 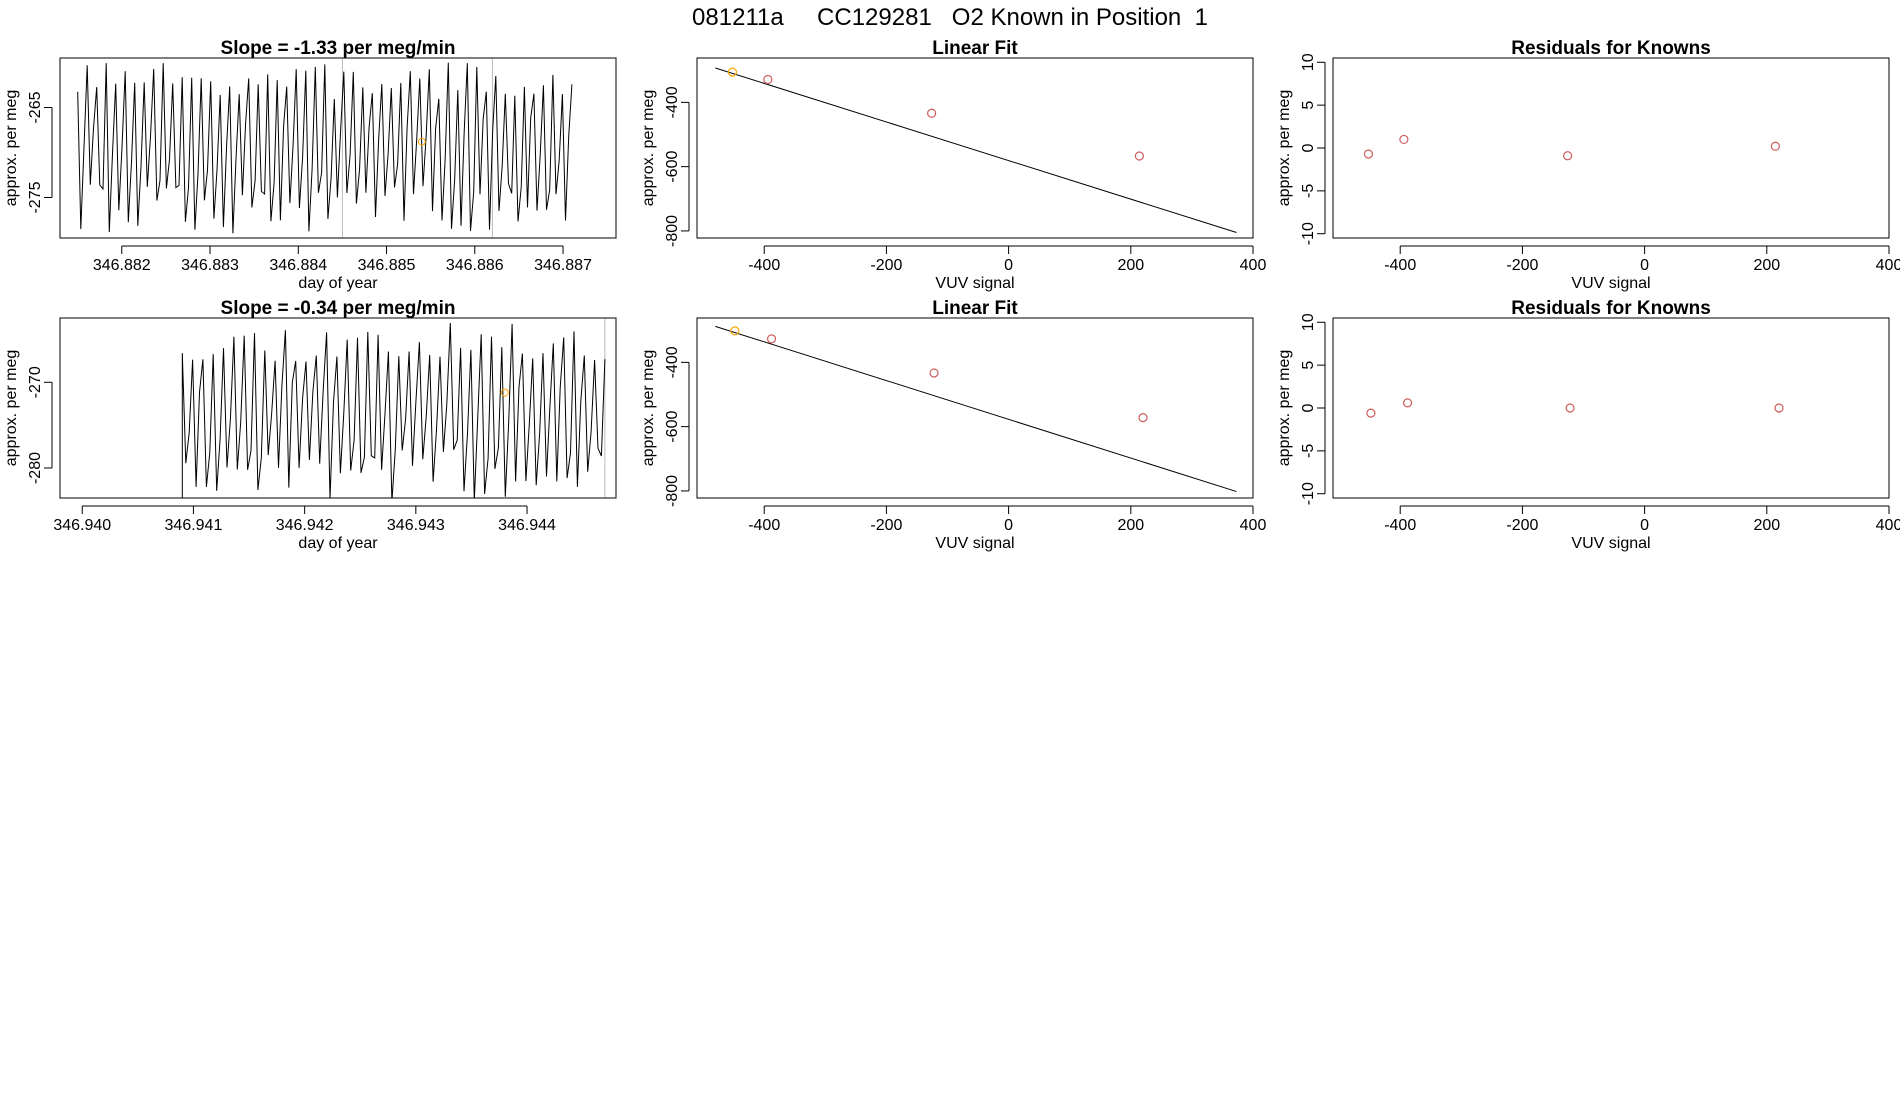 I want to click on x-tick-label: 346.885, so click(x=387, y=265).